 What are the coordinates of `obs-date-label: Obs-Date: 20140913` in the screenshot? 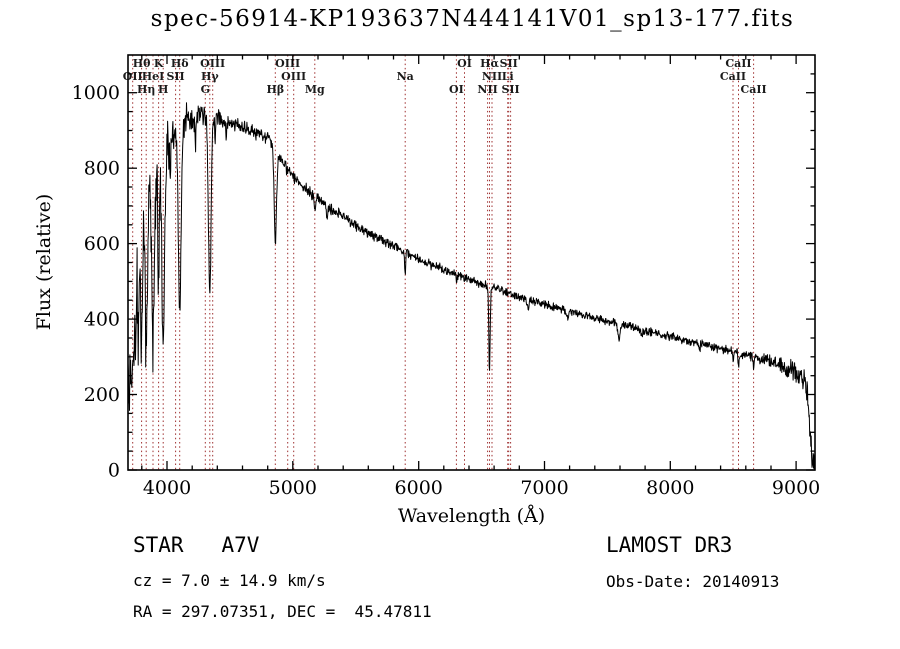 It's located at (693, 581).